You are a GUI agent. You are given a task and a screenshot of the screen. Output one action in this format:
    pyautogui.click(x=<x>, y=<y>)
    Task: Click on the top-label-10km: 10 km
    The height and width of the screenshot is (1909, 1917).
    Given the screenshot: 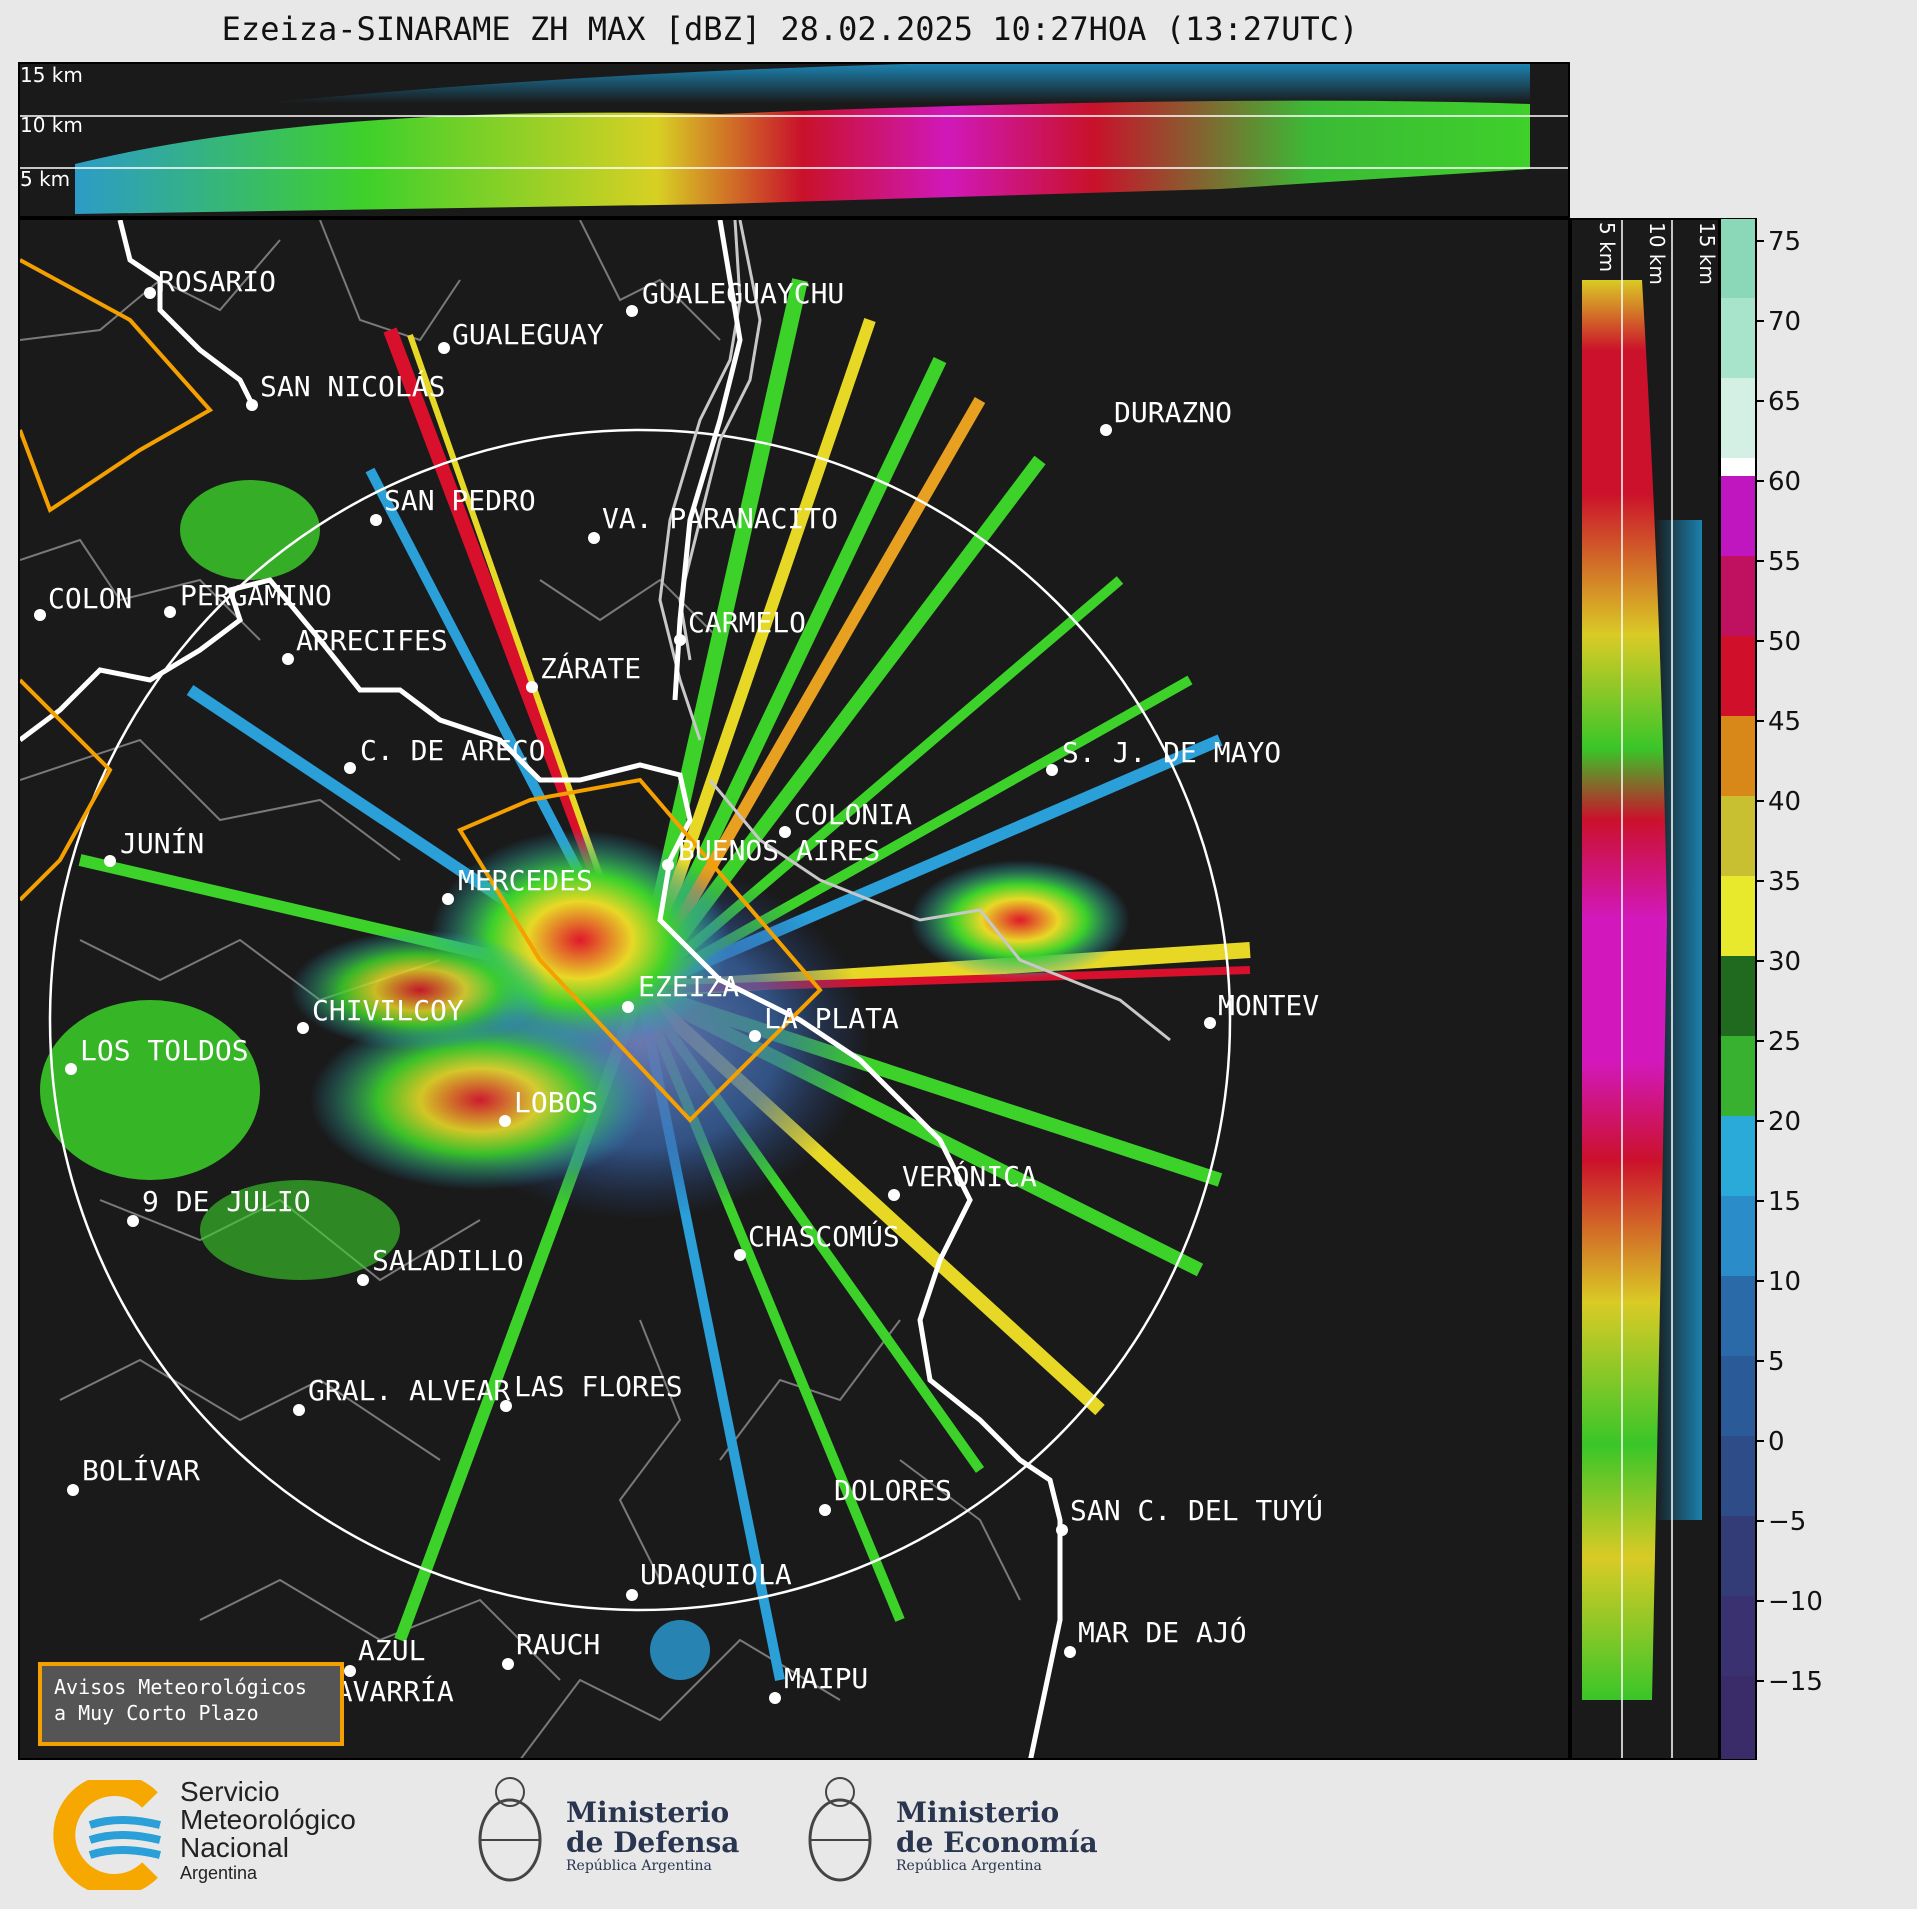 What is the action you would take?
    pyautogui.click(x=51, y=125)
    